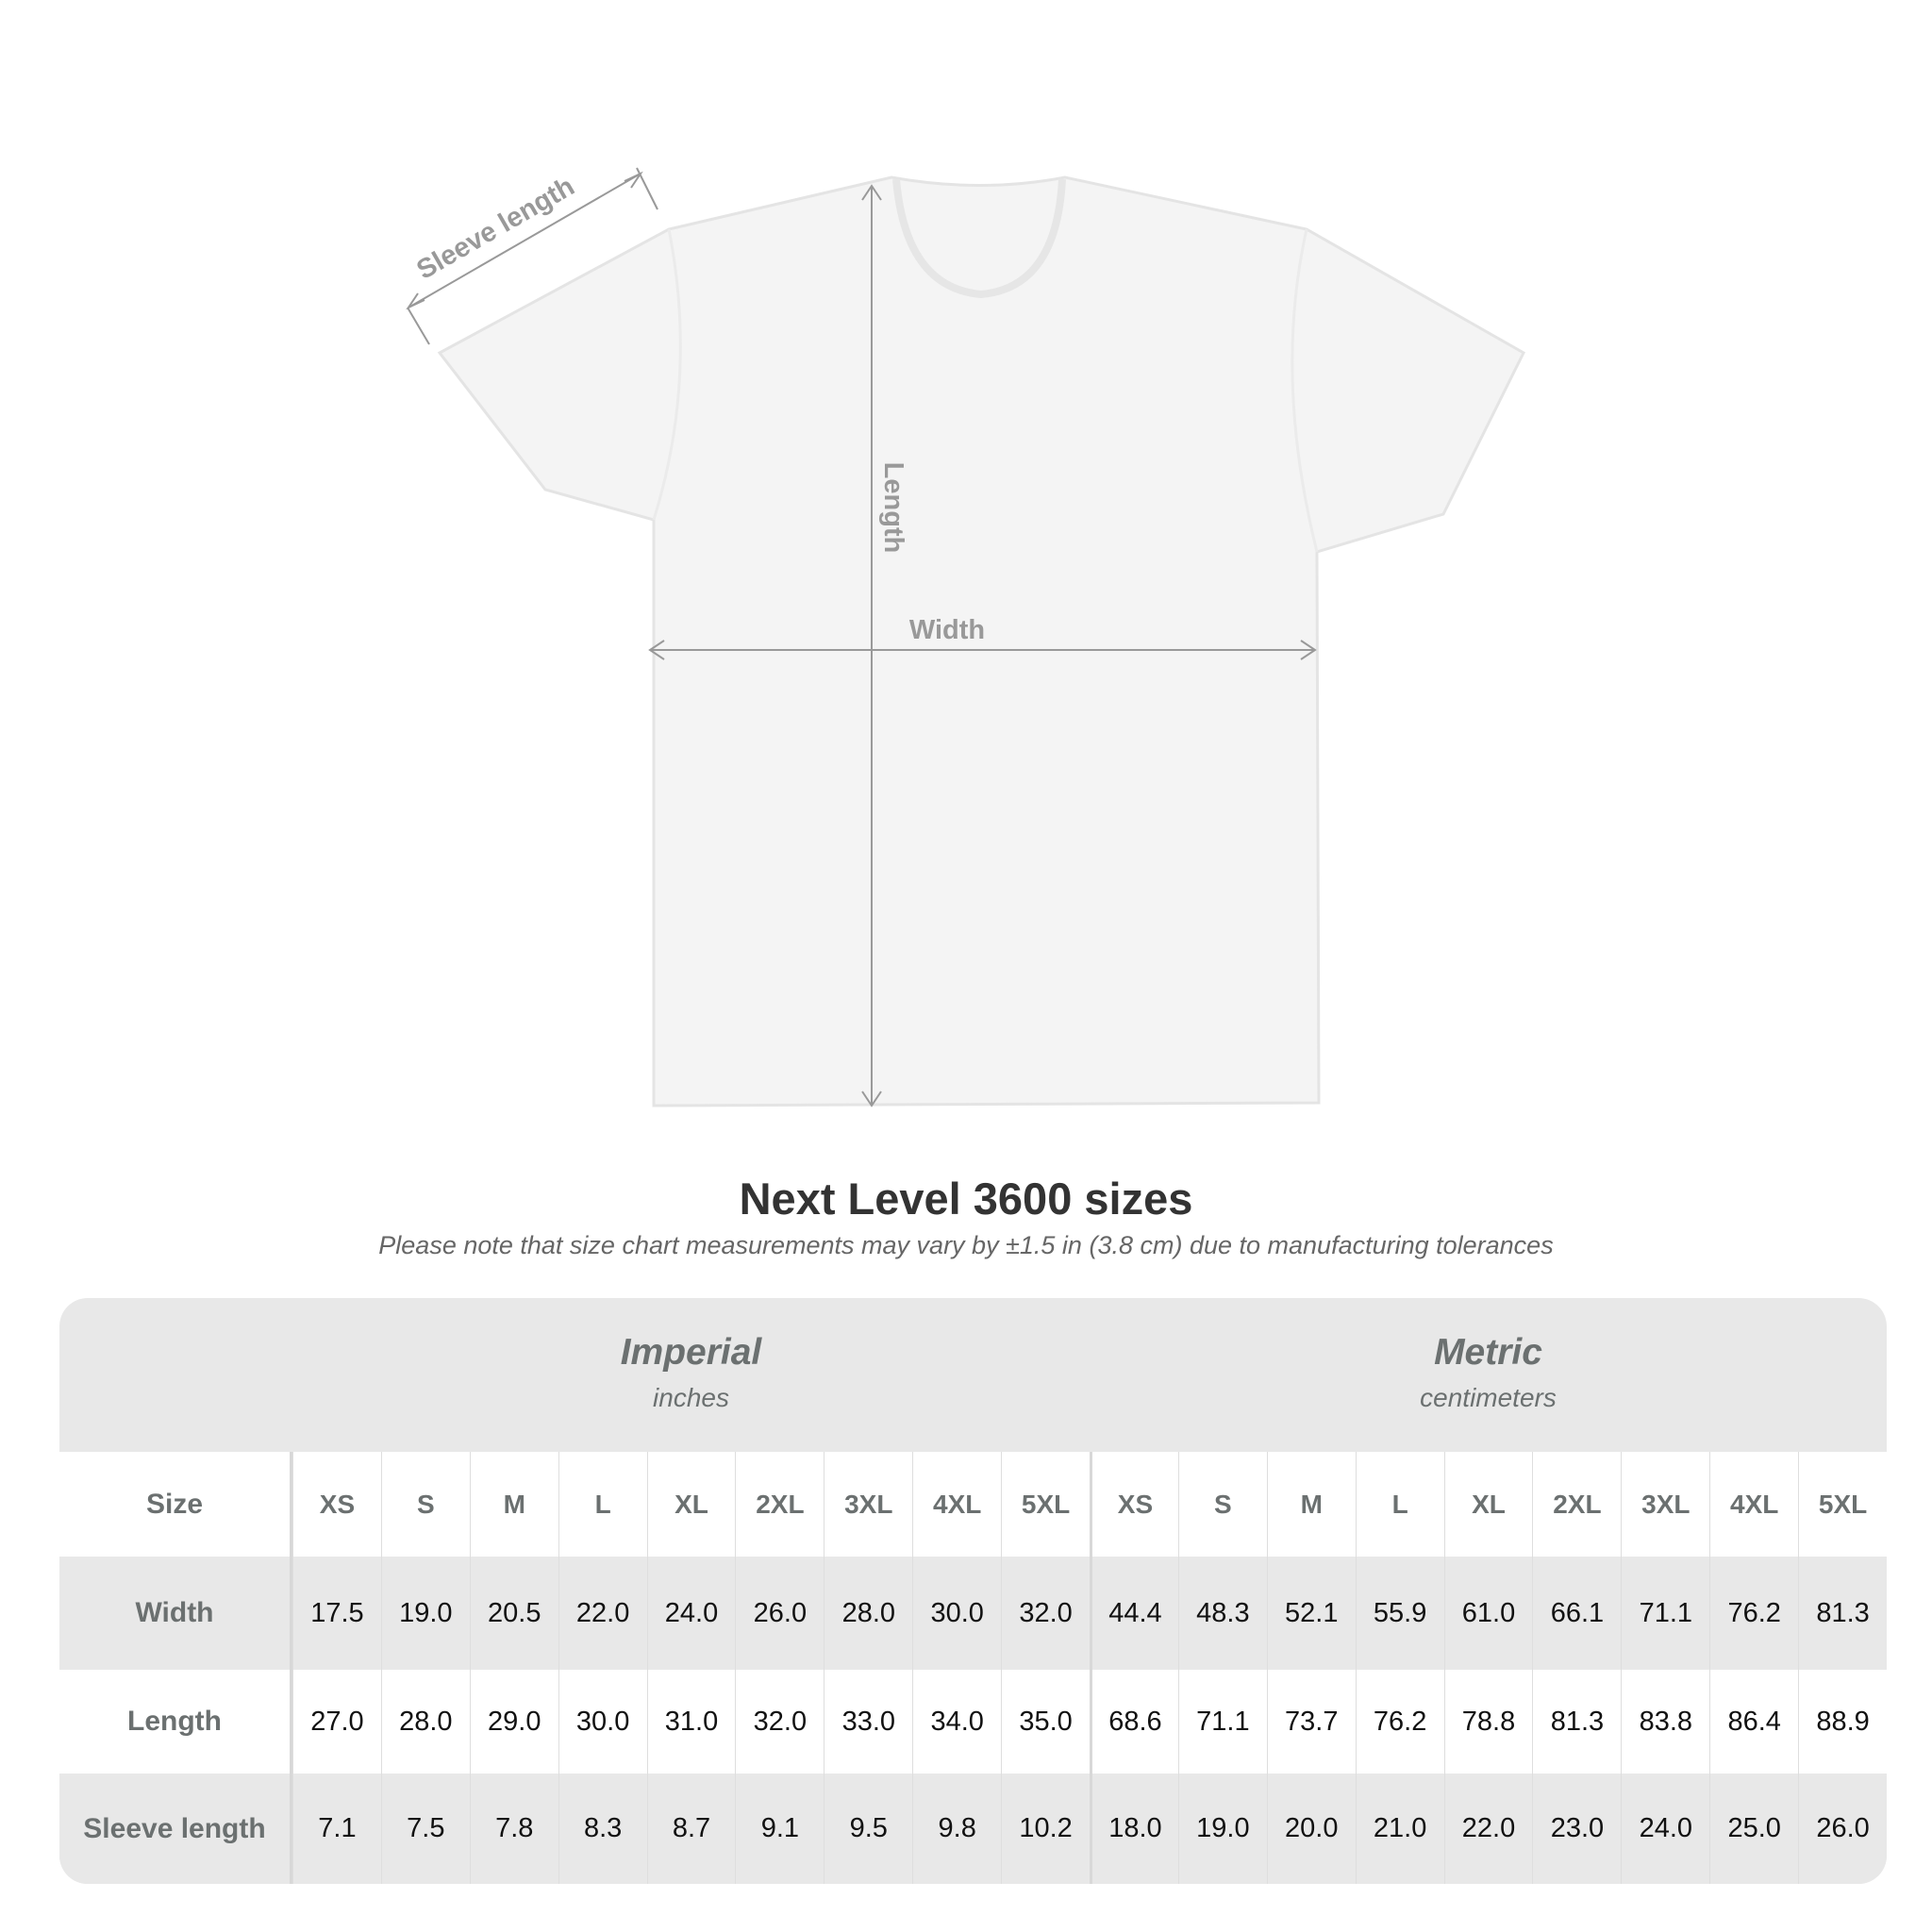 The image size is (1932, 1932). I want to click on metric-size-header: M, so click(1311, 1505).